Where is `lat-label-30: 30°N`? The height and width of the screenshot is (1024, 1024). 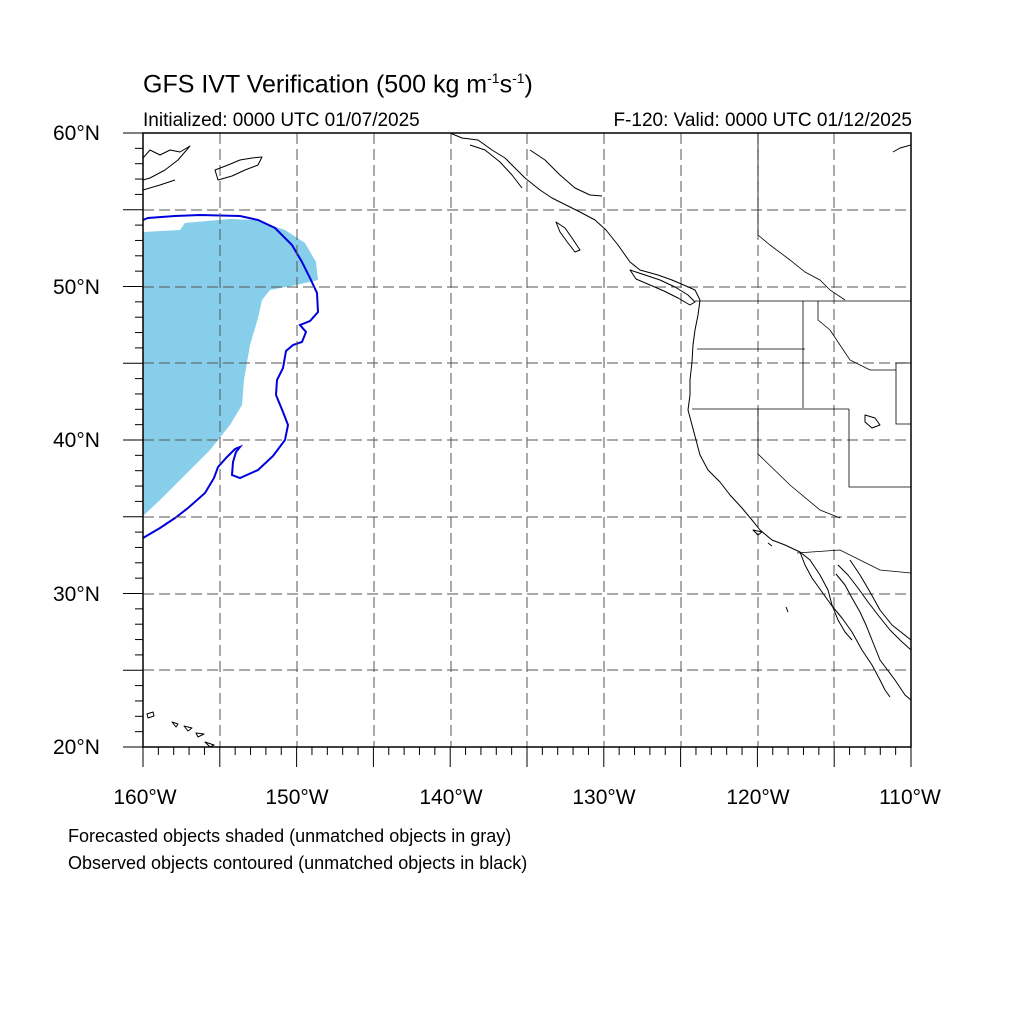
lat-label-30: 30°N is located at coordinates (76, 594).